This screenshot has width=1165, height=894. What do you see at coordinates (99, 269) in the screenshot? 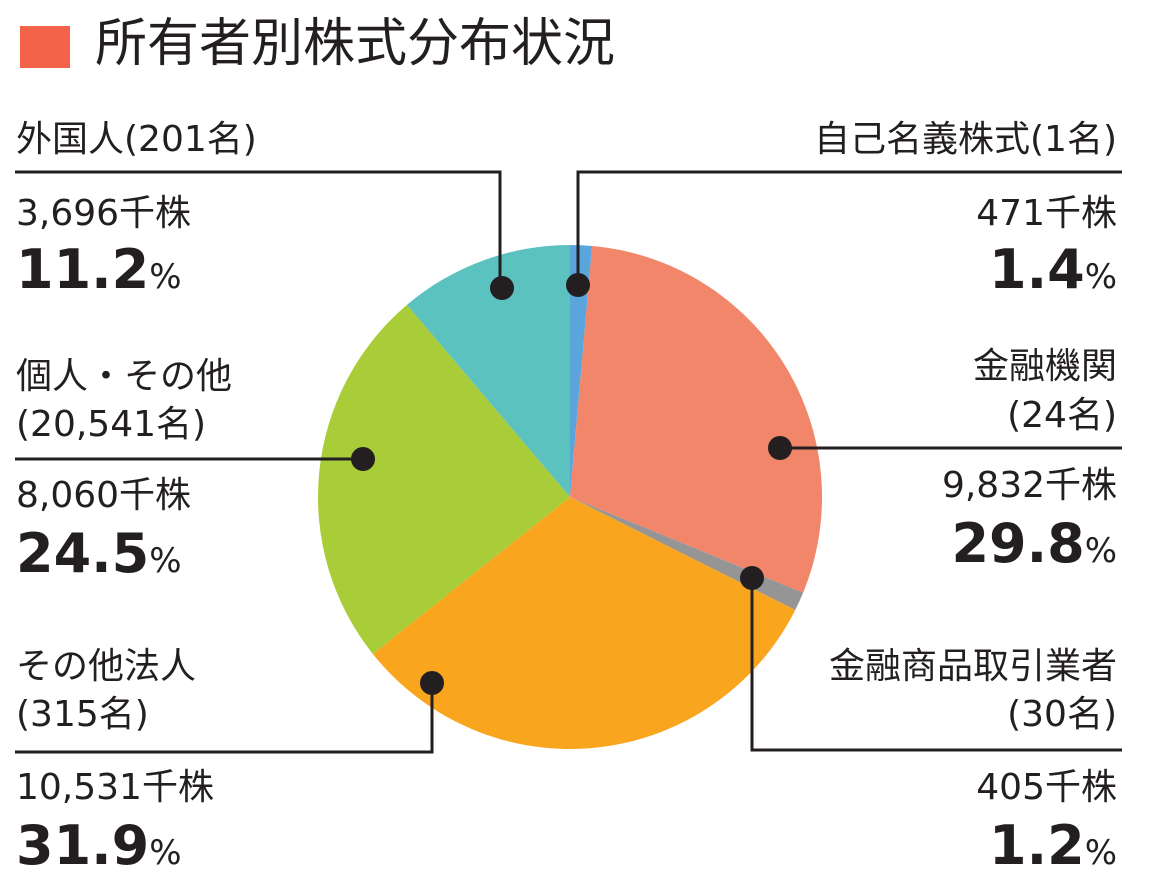
I see `pct-foreign: 11.2%` at bounding box center [99, 269].